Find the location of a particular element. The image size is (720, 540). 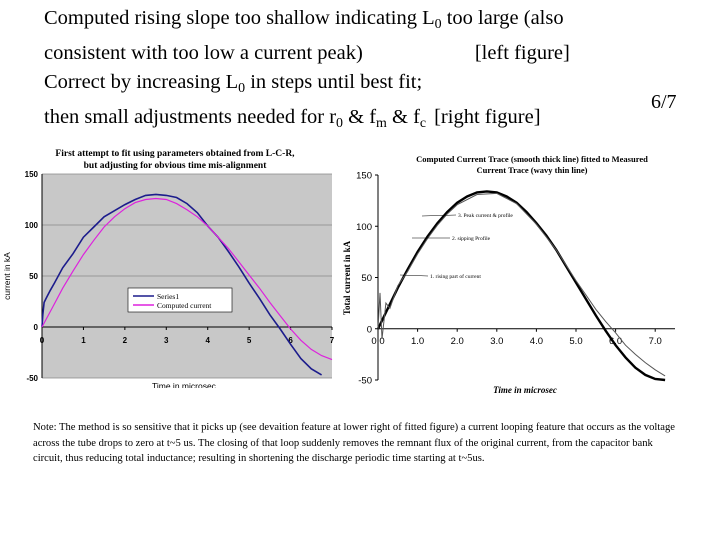

legend-entry: Computed current is located at coordinates (184, 305).